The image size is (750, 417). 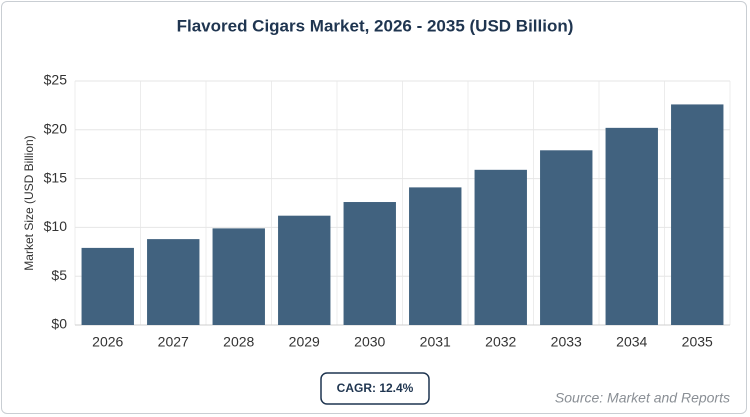 What do you see at coordinates (56, 177) in the screenshot?
I see `y-tick-label: $15` at bounding box center [56, 177].